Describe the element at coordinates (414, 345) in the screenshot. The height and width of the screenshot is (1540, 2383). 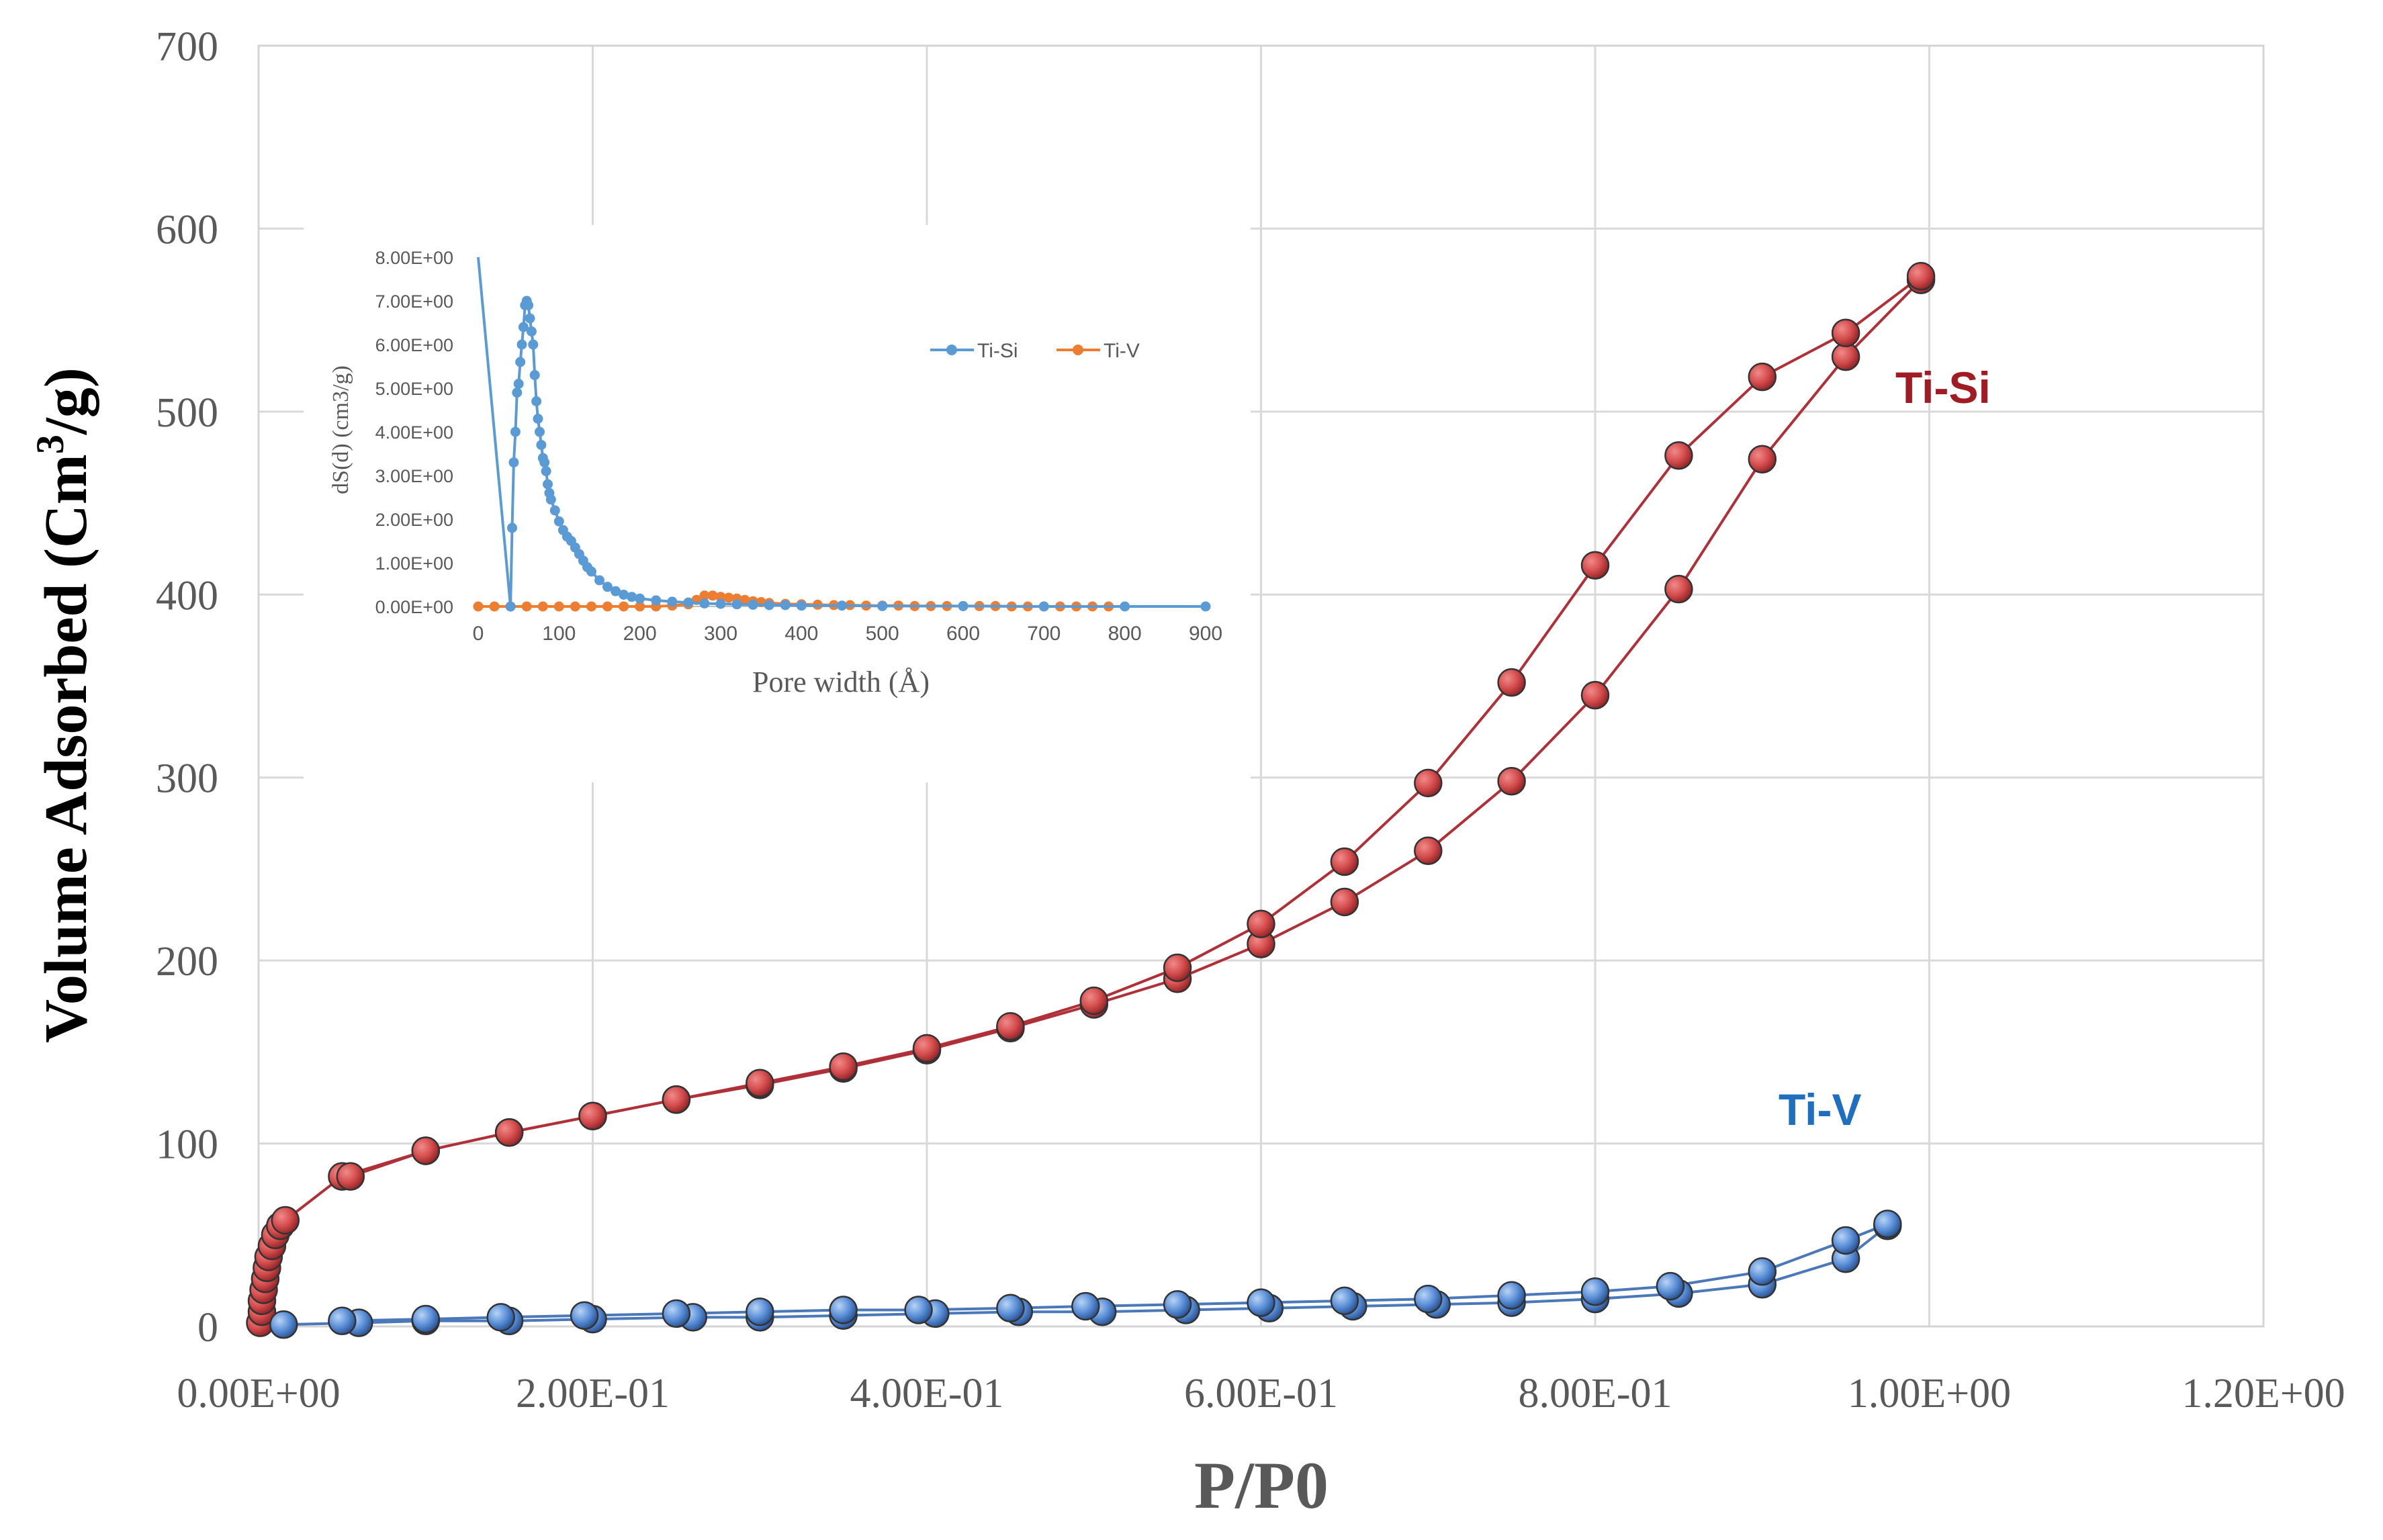
I see `inset-y-tick-label: 6.00E+00` at that location.